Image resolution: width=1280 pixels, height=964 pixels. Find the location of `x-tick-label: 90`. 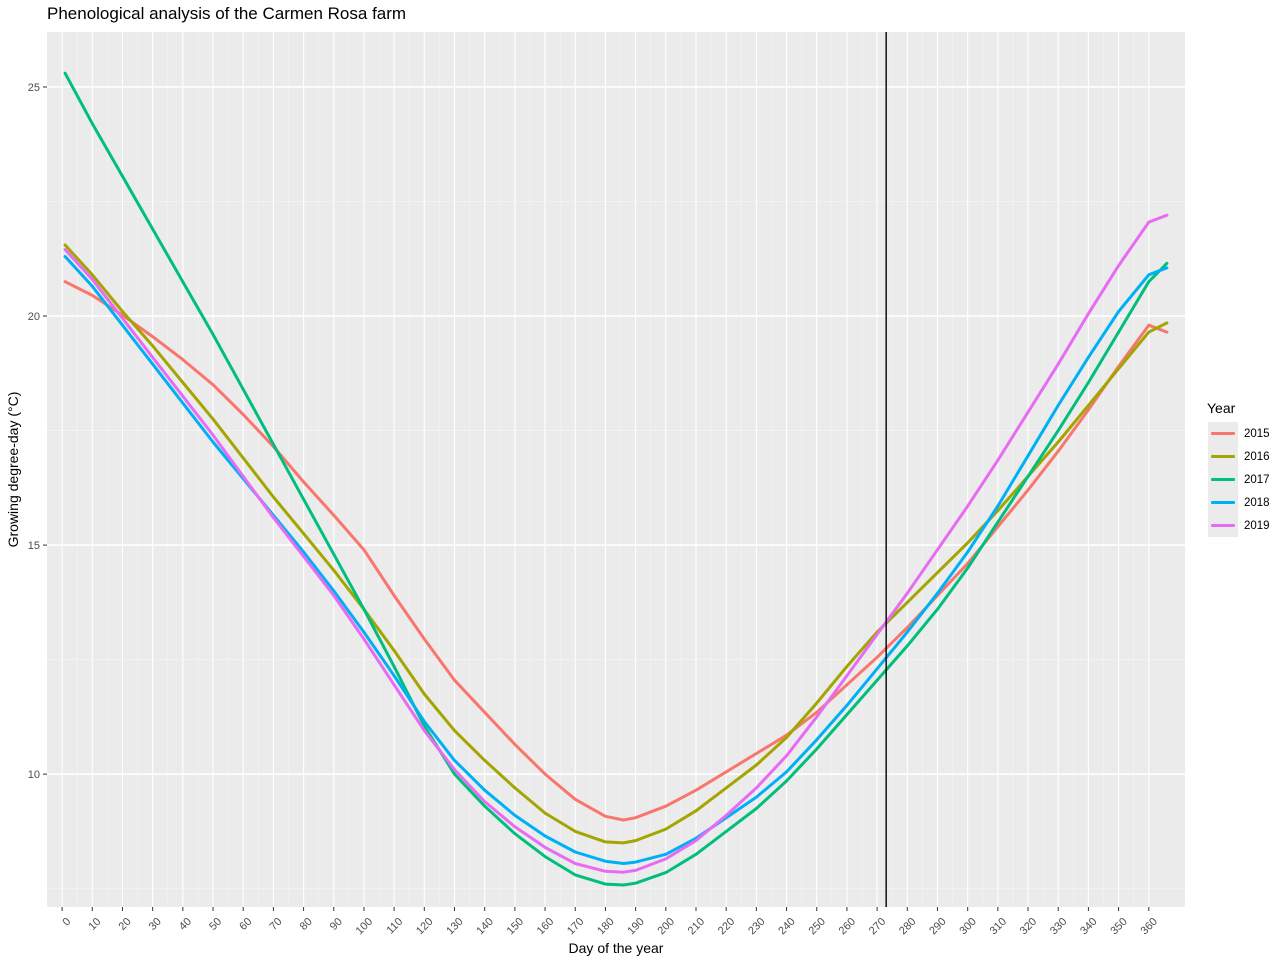

x-tick-label: 90 is located at coordinates (336, 924).